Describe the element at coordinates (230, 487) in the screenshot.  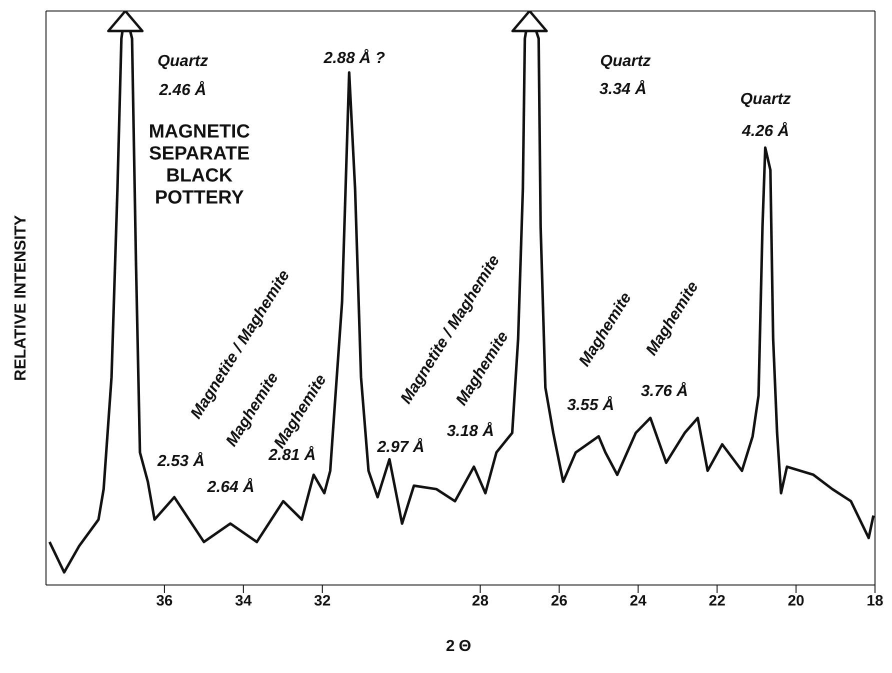
I see `annotation: 2.64 Å` at that location.